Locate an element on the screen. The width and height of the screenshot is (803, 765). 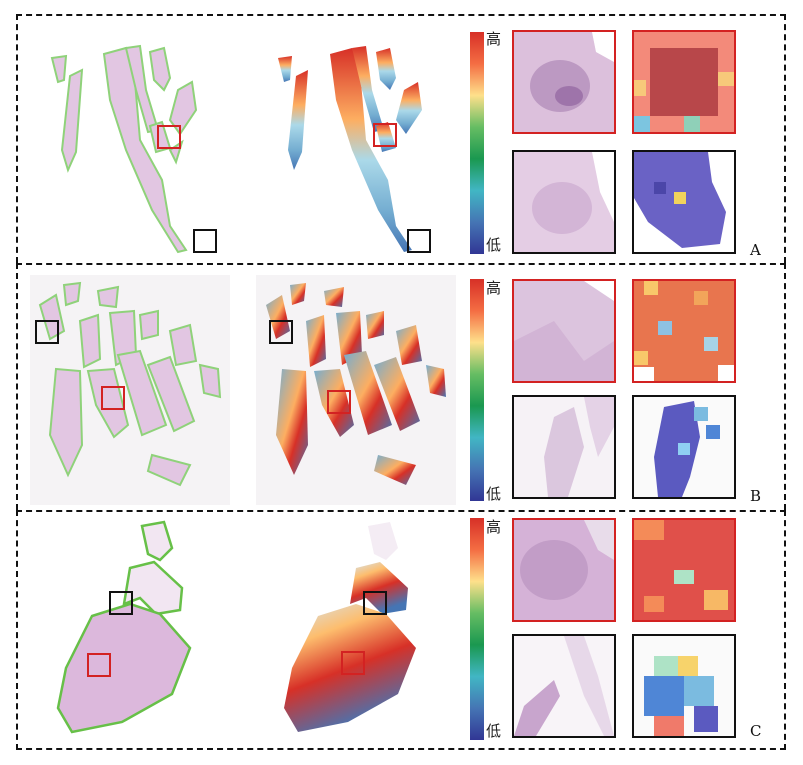
panel-label-a: A is located at coordinates (755, 250).